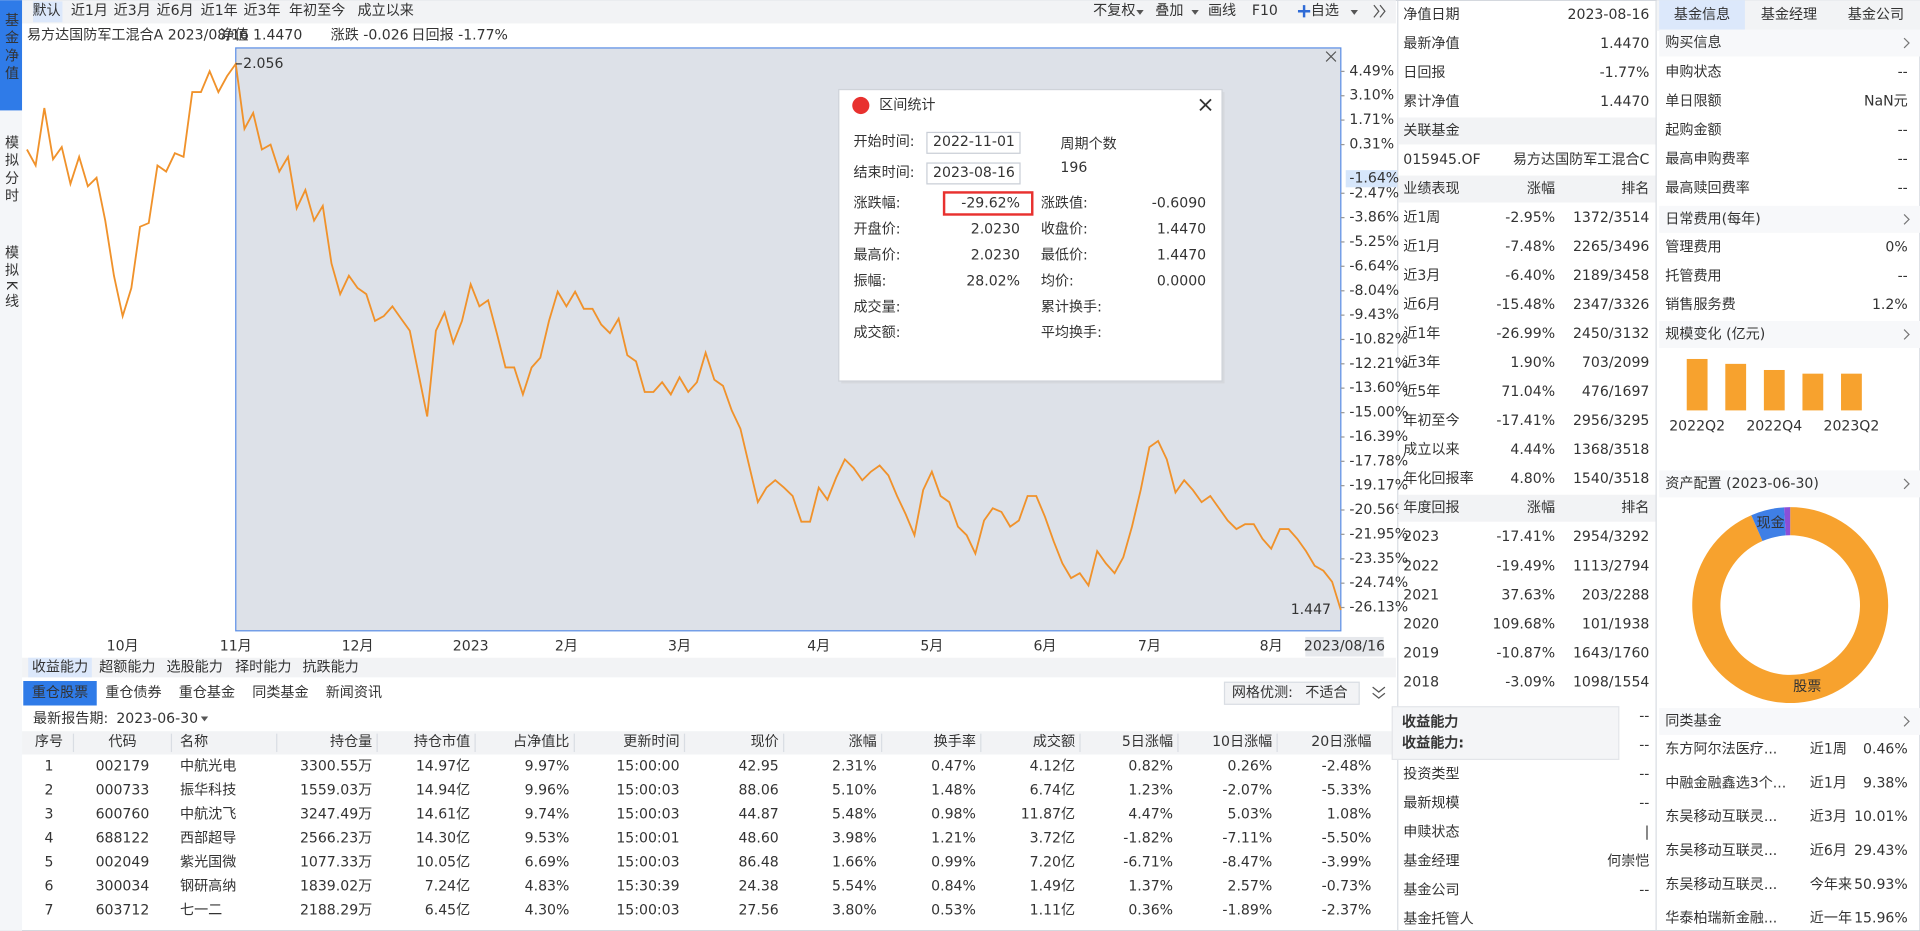 This screenshot has height=931, width=1920. I want to click on tool-button: F10, so click(1265, 11).